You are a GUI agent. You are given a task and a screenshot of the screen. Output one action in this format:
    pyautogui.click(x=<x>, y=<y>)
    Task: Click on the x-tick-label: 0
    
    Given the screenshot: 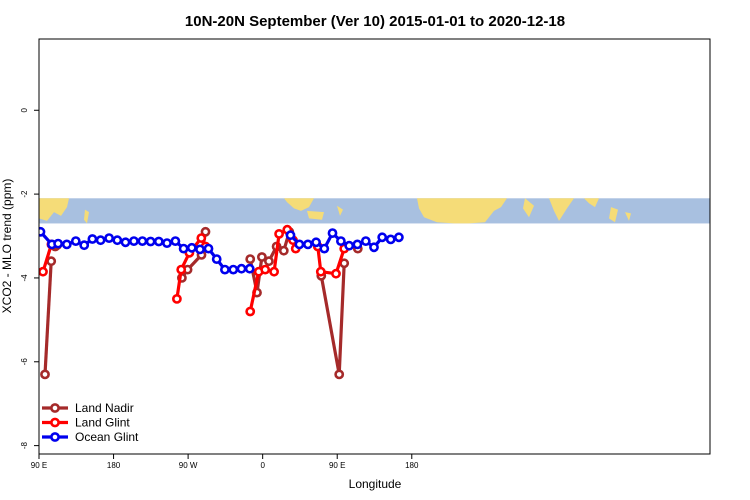 What is the action you would take?
    pyautogui.click(x=262, y=465)
    